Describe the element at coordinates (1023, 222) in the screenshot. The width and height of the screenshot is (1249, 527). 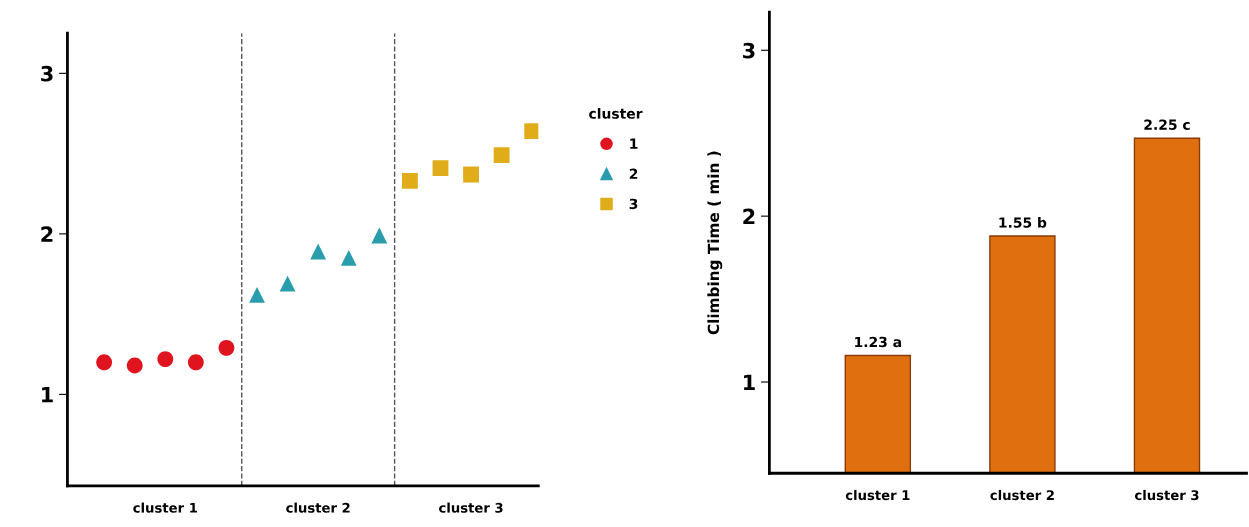
I see `annotation: 1.55 b` at that location.